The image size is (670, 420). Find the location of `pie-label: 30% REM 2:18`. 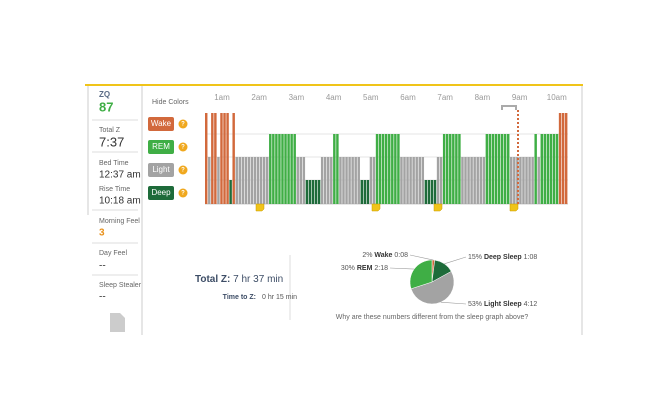

pie-label: 30% REM 2:18 is located at coordinates (364, 268).